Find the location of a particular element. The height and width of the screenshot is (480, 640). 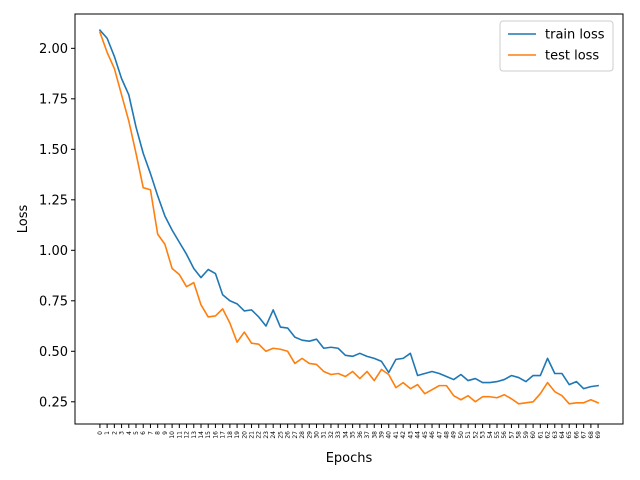

x-tick-label: 52 is located at coordinates (475, 435).